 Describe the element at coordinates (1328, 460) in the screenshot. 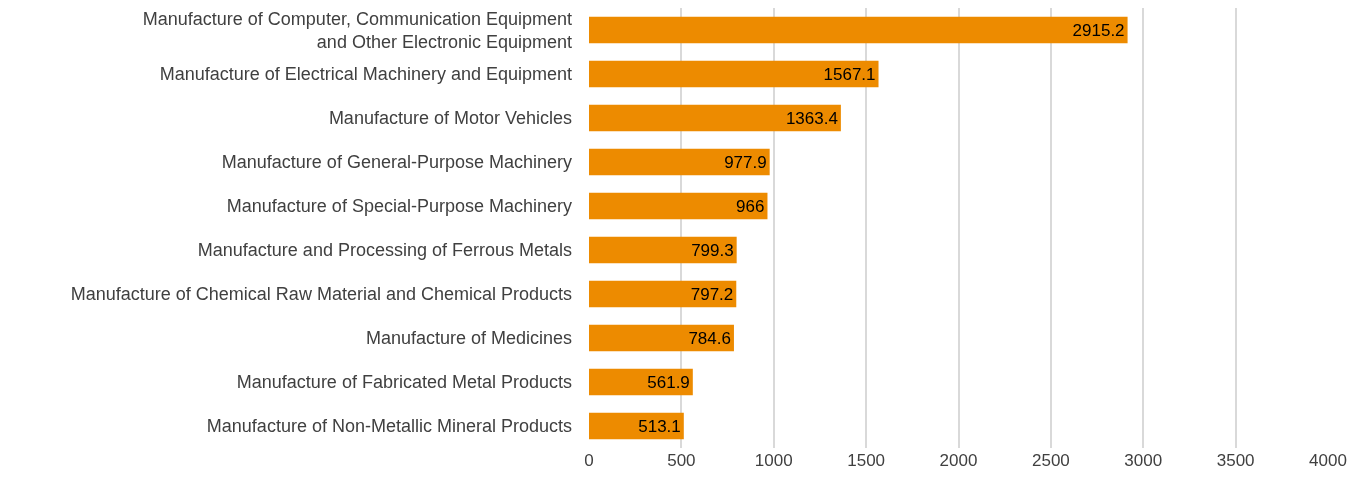

I see `x-tick-label: 4000` at that location.